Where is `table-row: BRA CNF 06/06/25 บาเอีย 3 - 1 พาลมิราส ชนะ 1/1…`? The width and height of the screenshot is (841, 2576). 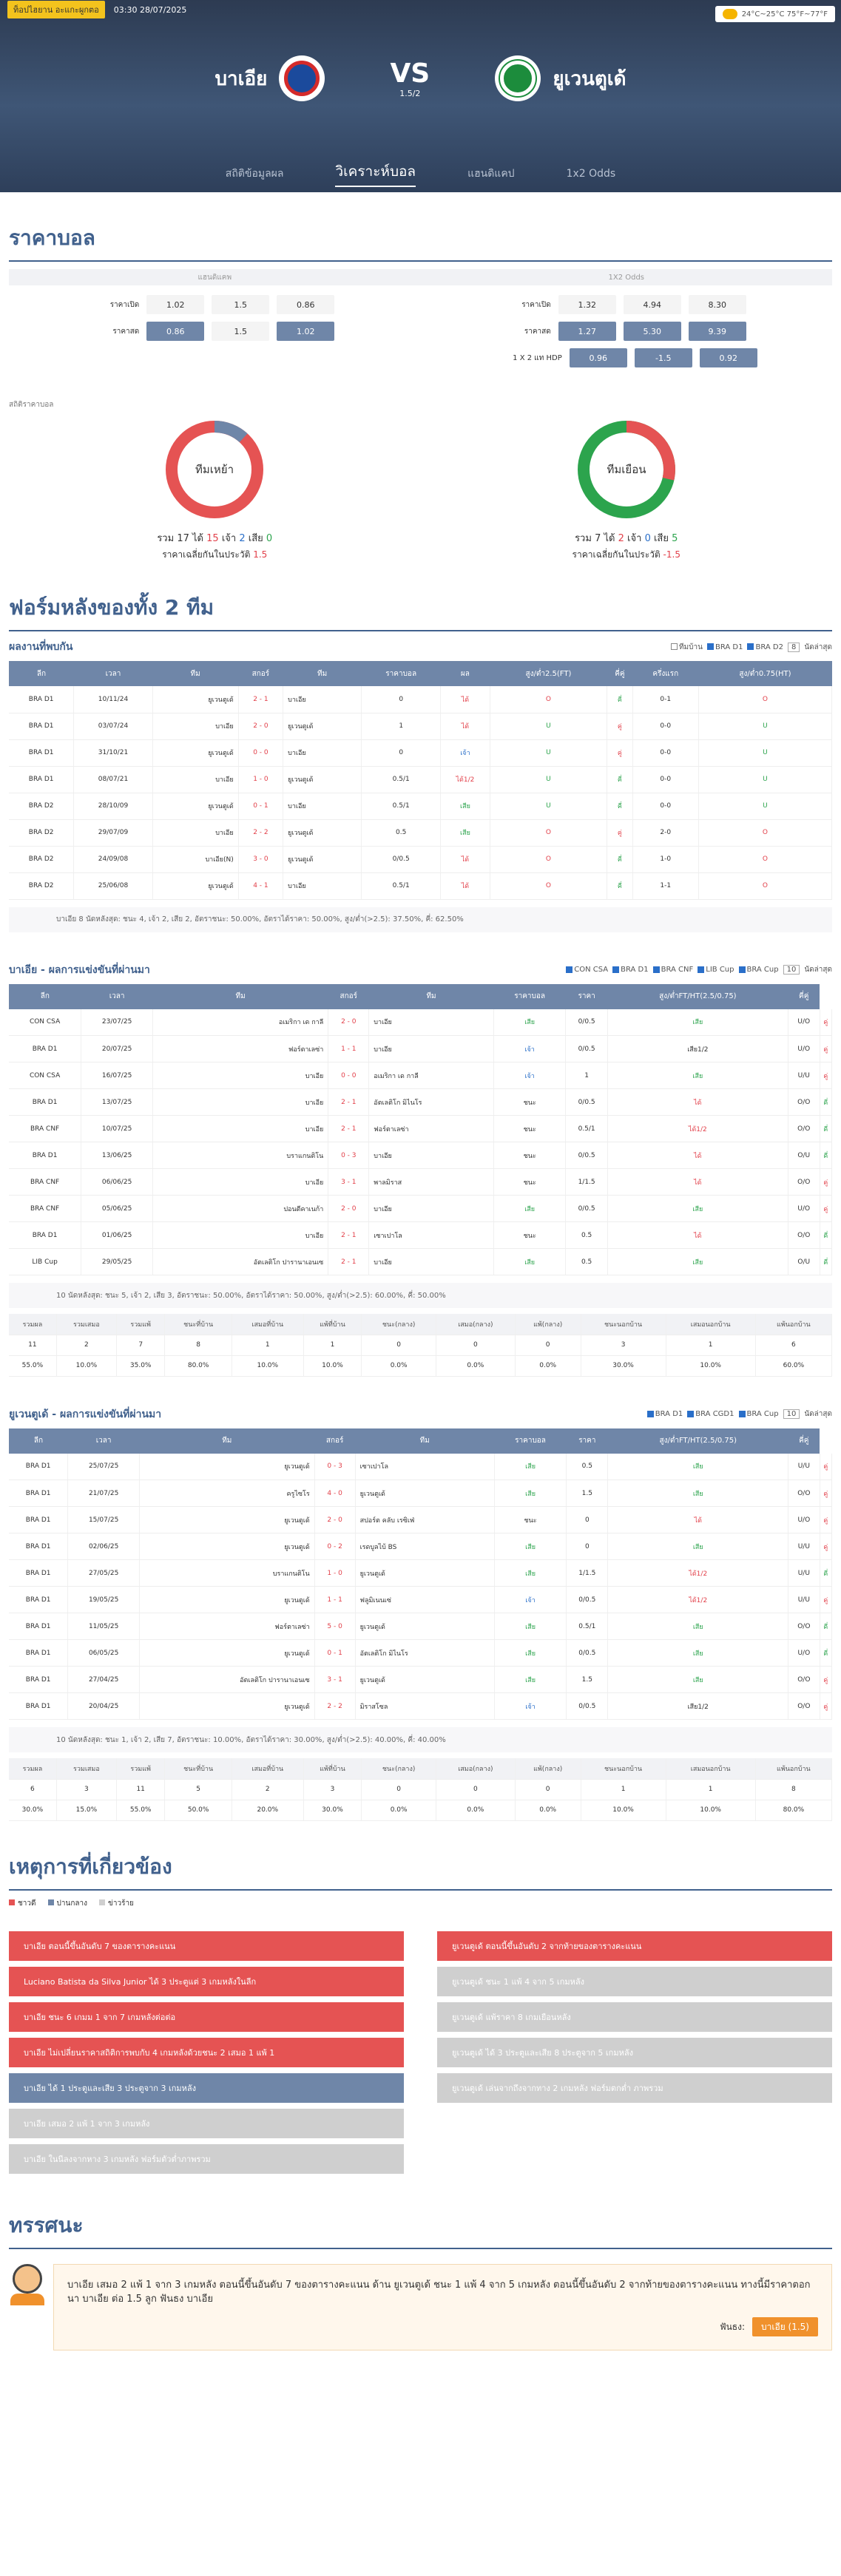 table-row: BRA CNF 06/06/25 บาเอีย 3 - 1 พาลมิราส ชนะ 1/1… is located at coordinates (420, 1182).